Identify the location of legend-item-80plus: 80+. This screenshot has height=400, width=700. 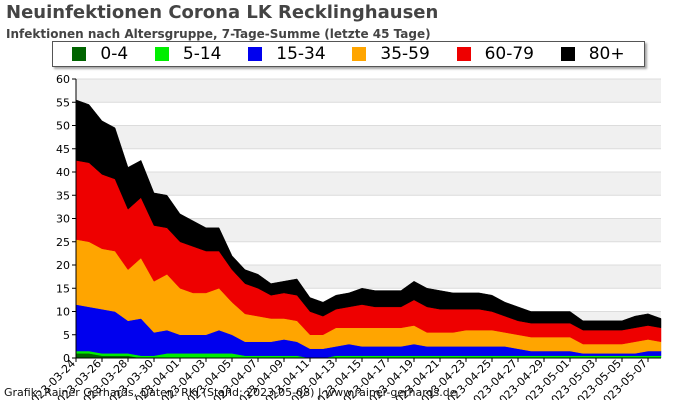
(592, 54).